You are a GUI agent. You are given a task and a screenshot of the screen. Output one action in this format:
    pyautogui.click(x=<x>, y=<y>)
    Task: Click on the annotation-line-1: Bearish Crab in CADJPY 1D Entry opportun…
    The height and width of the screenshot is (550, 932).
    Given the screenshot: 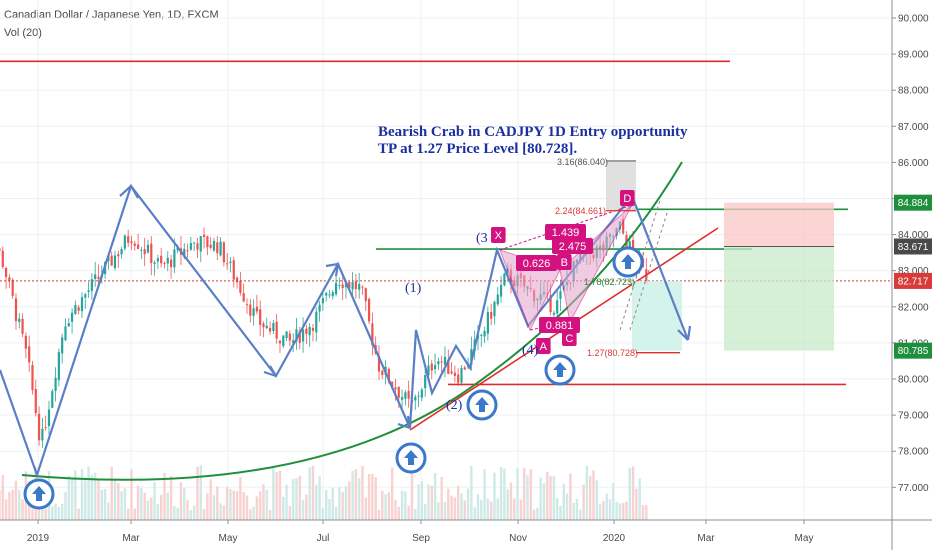 What is the action you would take?
    pyautogui.click(x=533, y=132)
    